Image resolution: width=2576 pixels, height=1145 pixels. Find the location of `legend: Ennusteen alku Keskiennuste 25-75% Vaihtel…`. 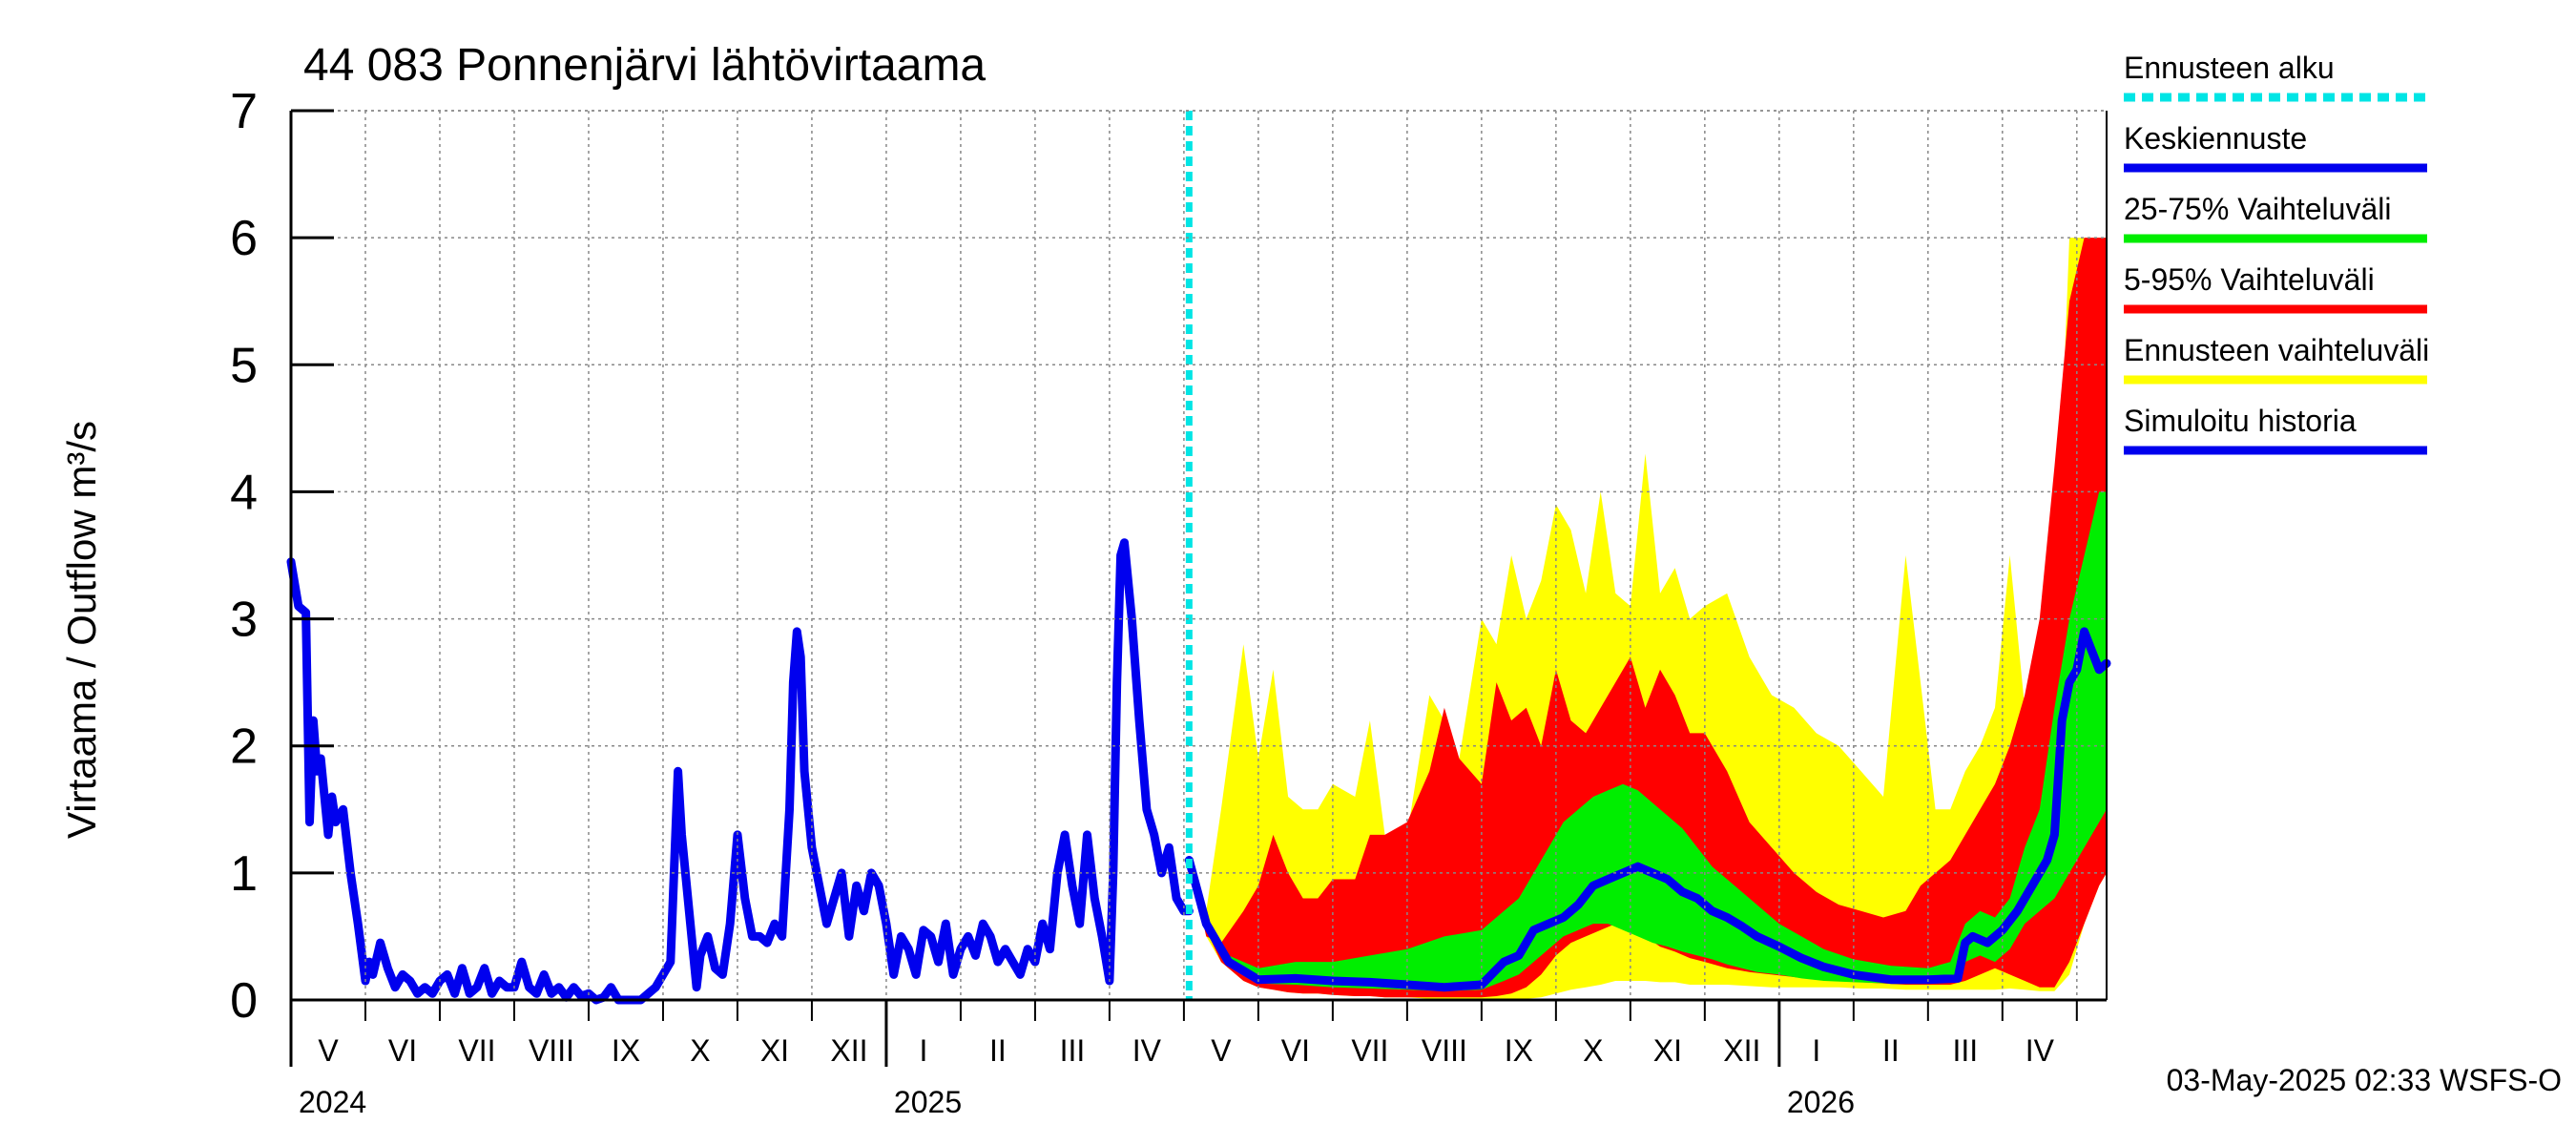

legend: Ennusteen alku Keskiennuste 25-75% Vaihtel… is located at coordinates (2276, 253).